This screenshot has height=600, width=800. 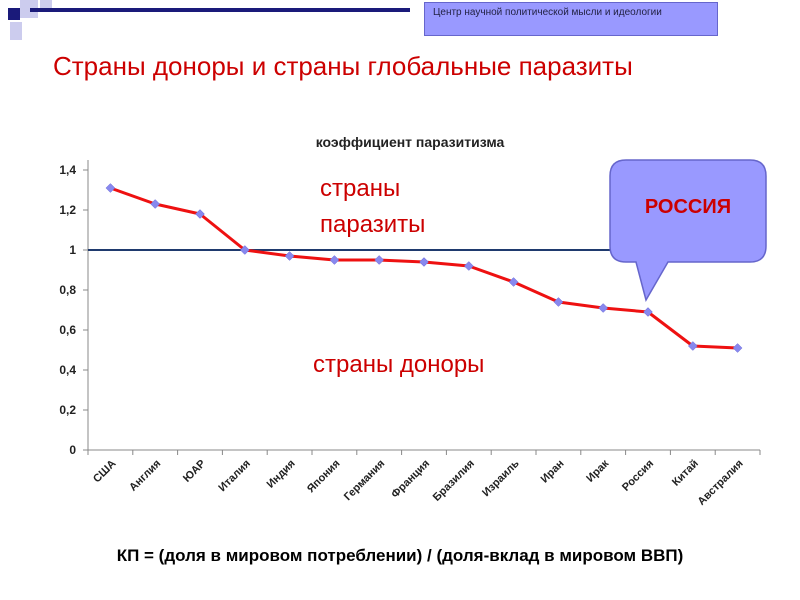 I want to click on y-tick-label: 0,4, so click(x=67, y=370).